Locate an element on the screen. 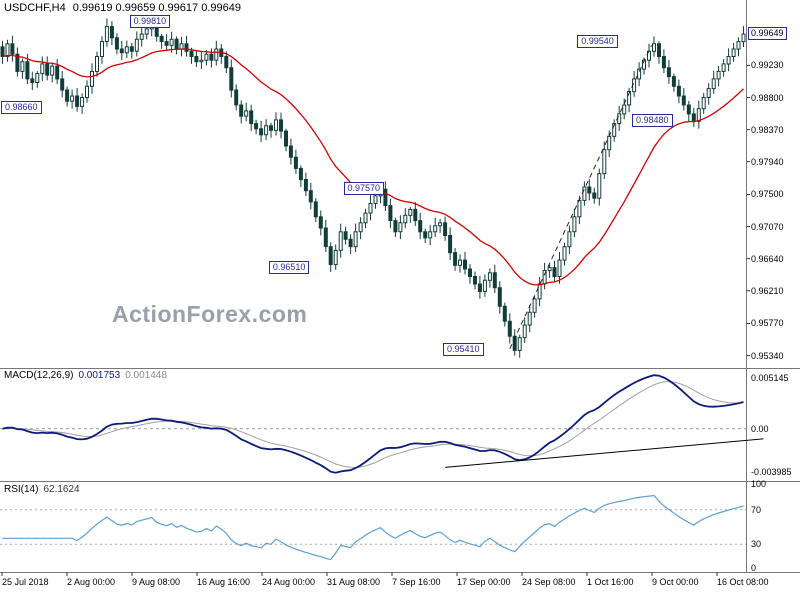  date-label: 25 Jul 2018 is located at coordinates (25, 582).